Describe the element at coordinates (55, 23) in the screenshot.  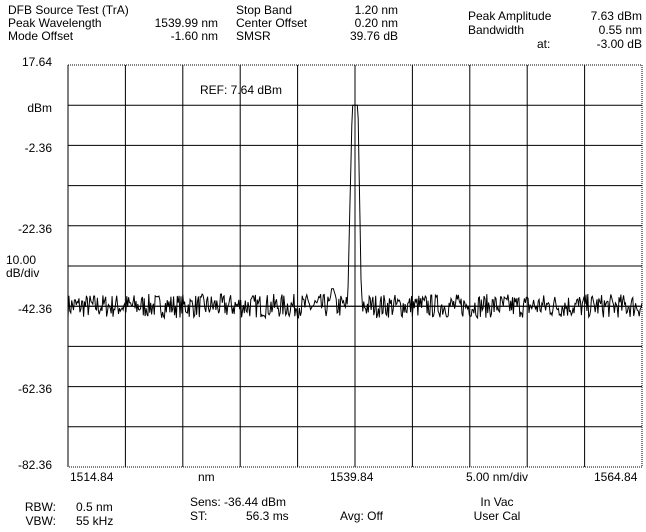
I see `peak-wavelength-label: Peak Wavelength` at that location.